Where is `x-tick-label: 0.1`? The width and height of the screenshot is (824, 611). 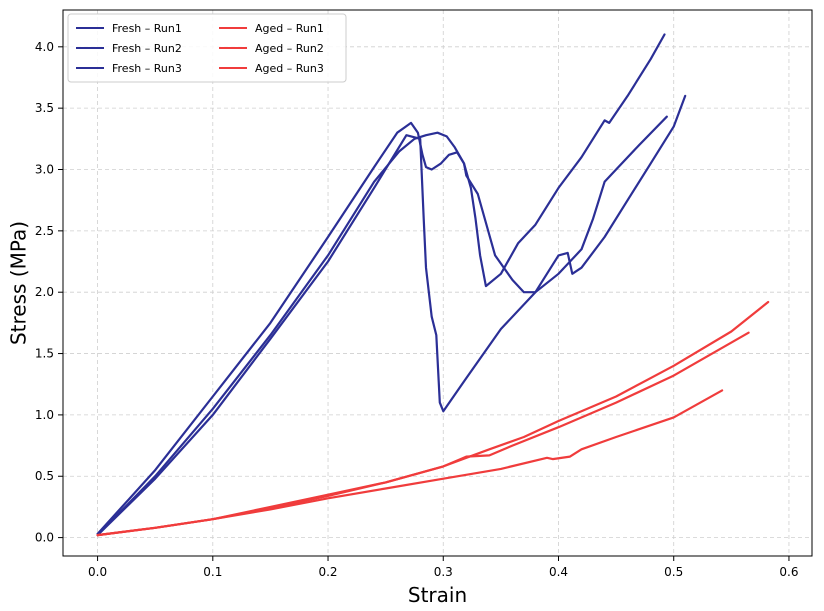 x-tick-label: 0.1 is located at coordinates (212, 572).